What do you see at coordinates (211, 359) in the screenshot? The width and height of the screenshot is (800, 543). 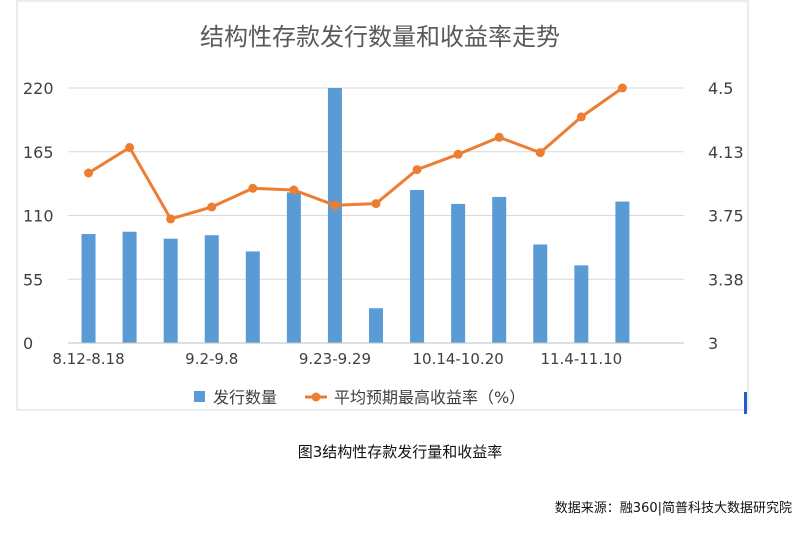 I see `x-tick-label: 9.2-9.8` at bounding box center [211, 359].